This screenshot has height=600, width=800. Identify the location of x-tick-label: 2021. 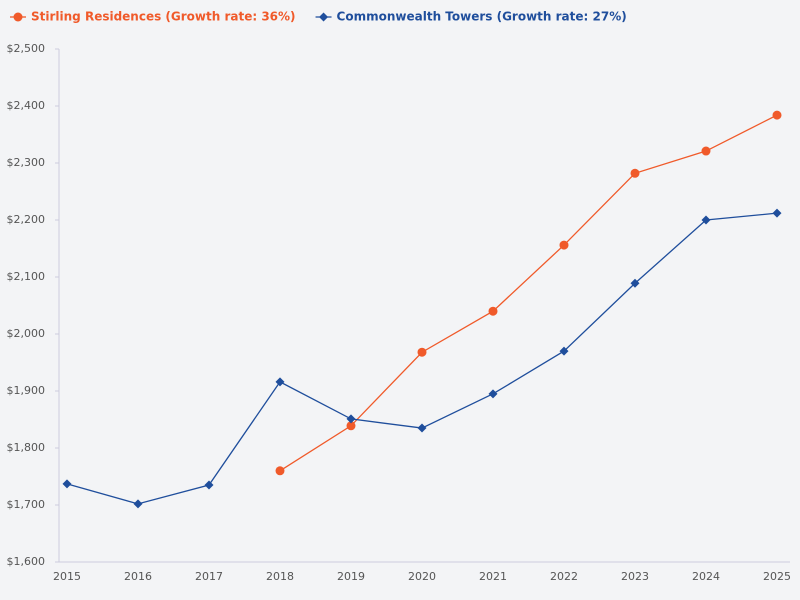
(493, 576).